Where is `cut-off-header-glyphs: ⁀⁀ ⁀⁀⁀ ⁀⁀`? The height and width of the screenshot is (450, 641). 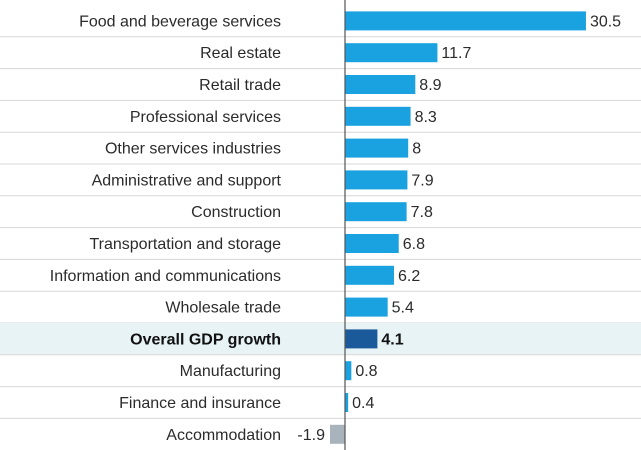 cut-off-header-glyphs: ⁀⁀ ⁀⁀⁀ ⁀⁀ is located at coordinates (392, 3).